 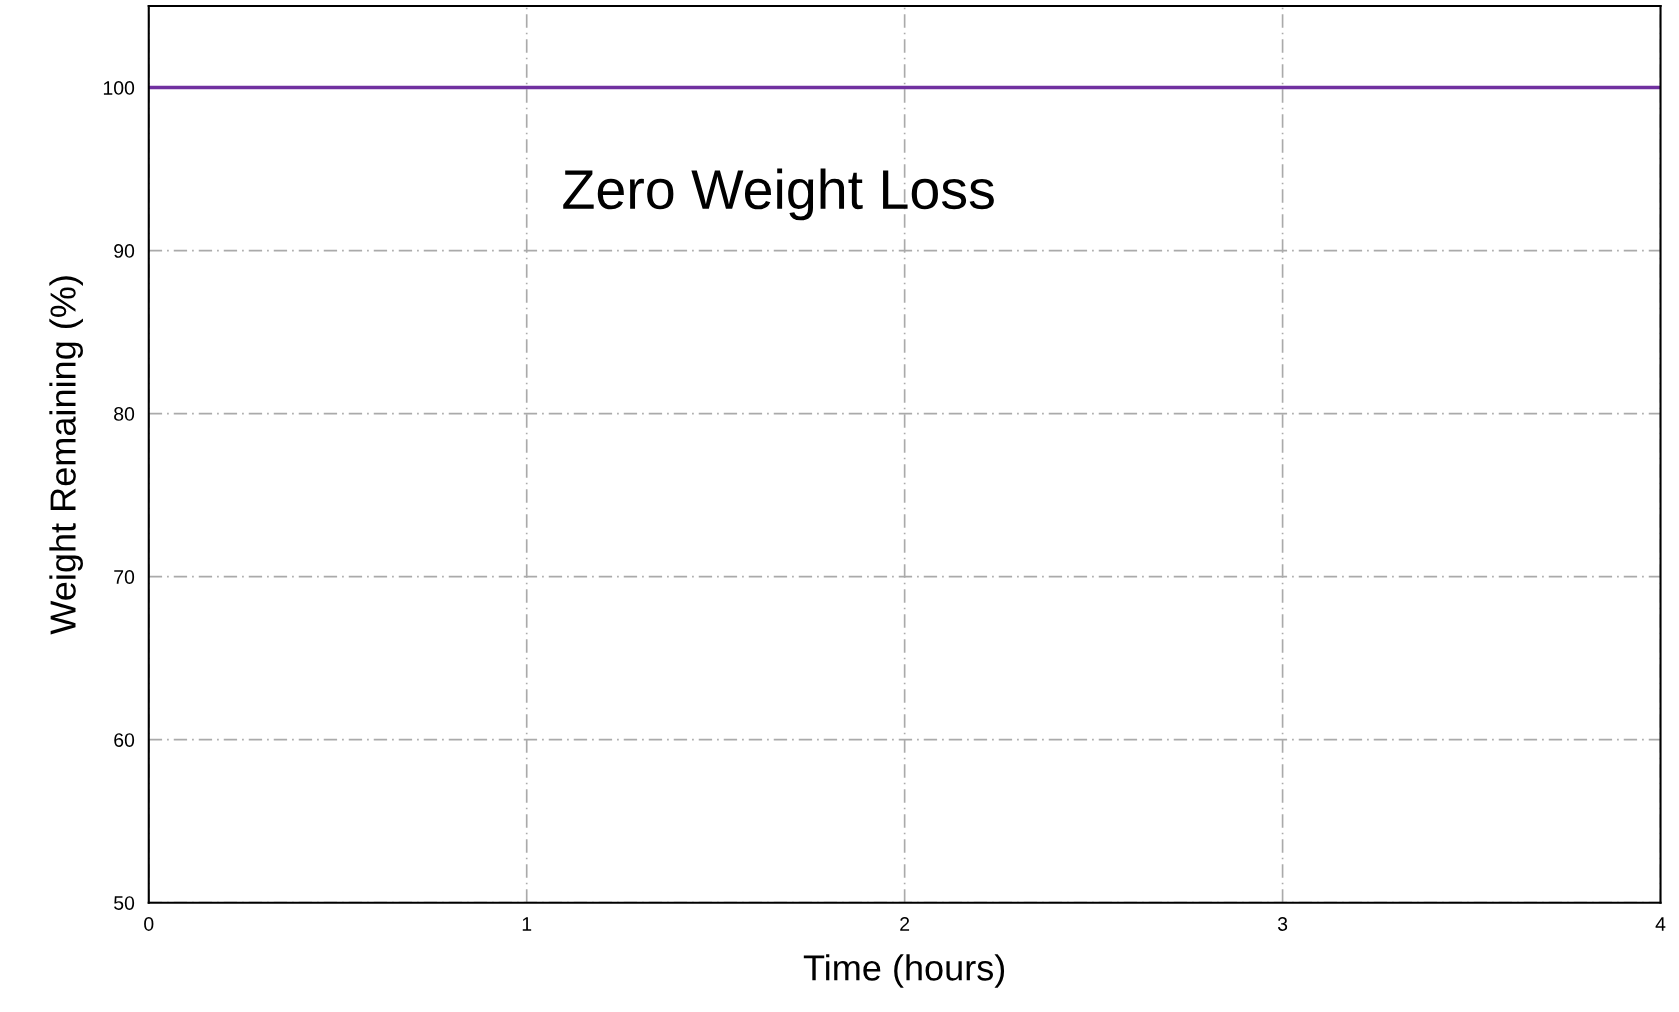 I want to click on x-tick-label: 0, so click(x=149, y=924).